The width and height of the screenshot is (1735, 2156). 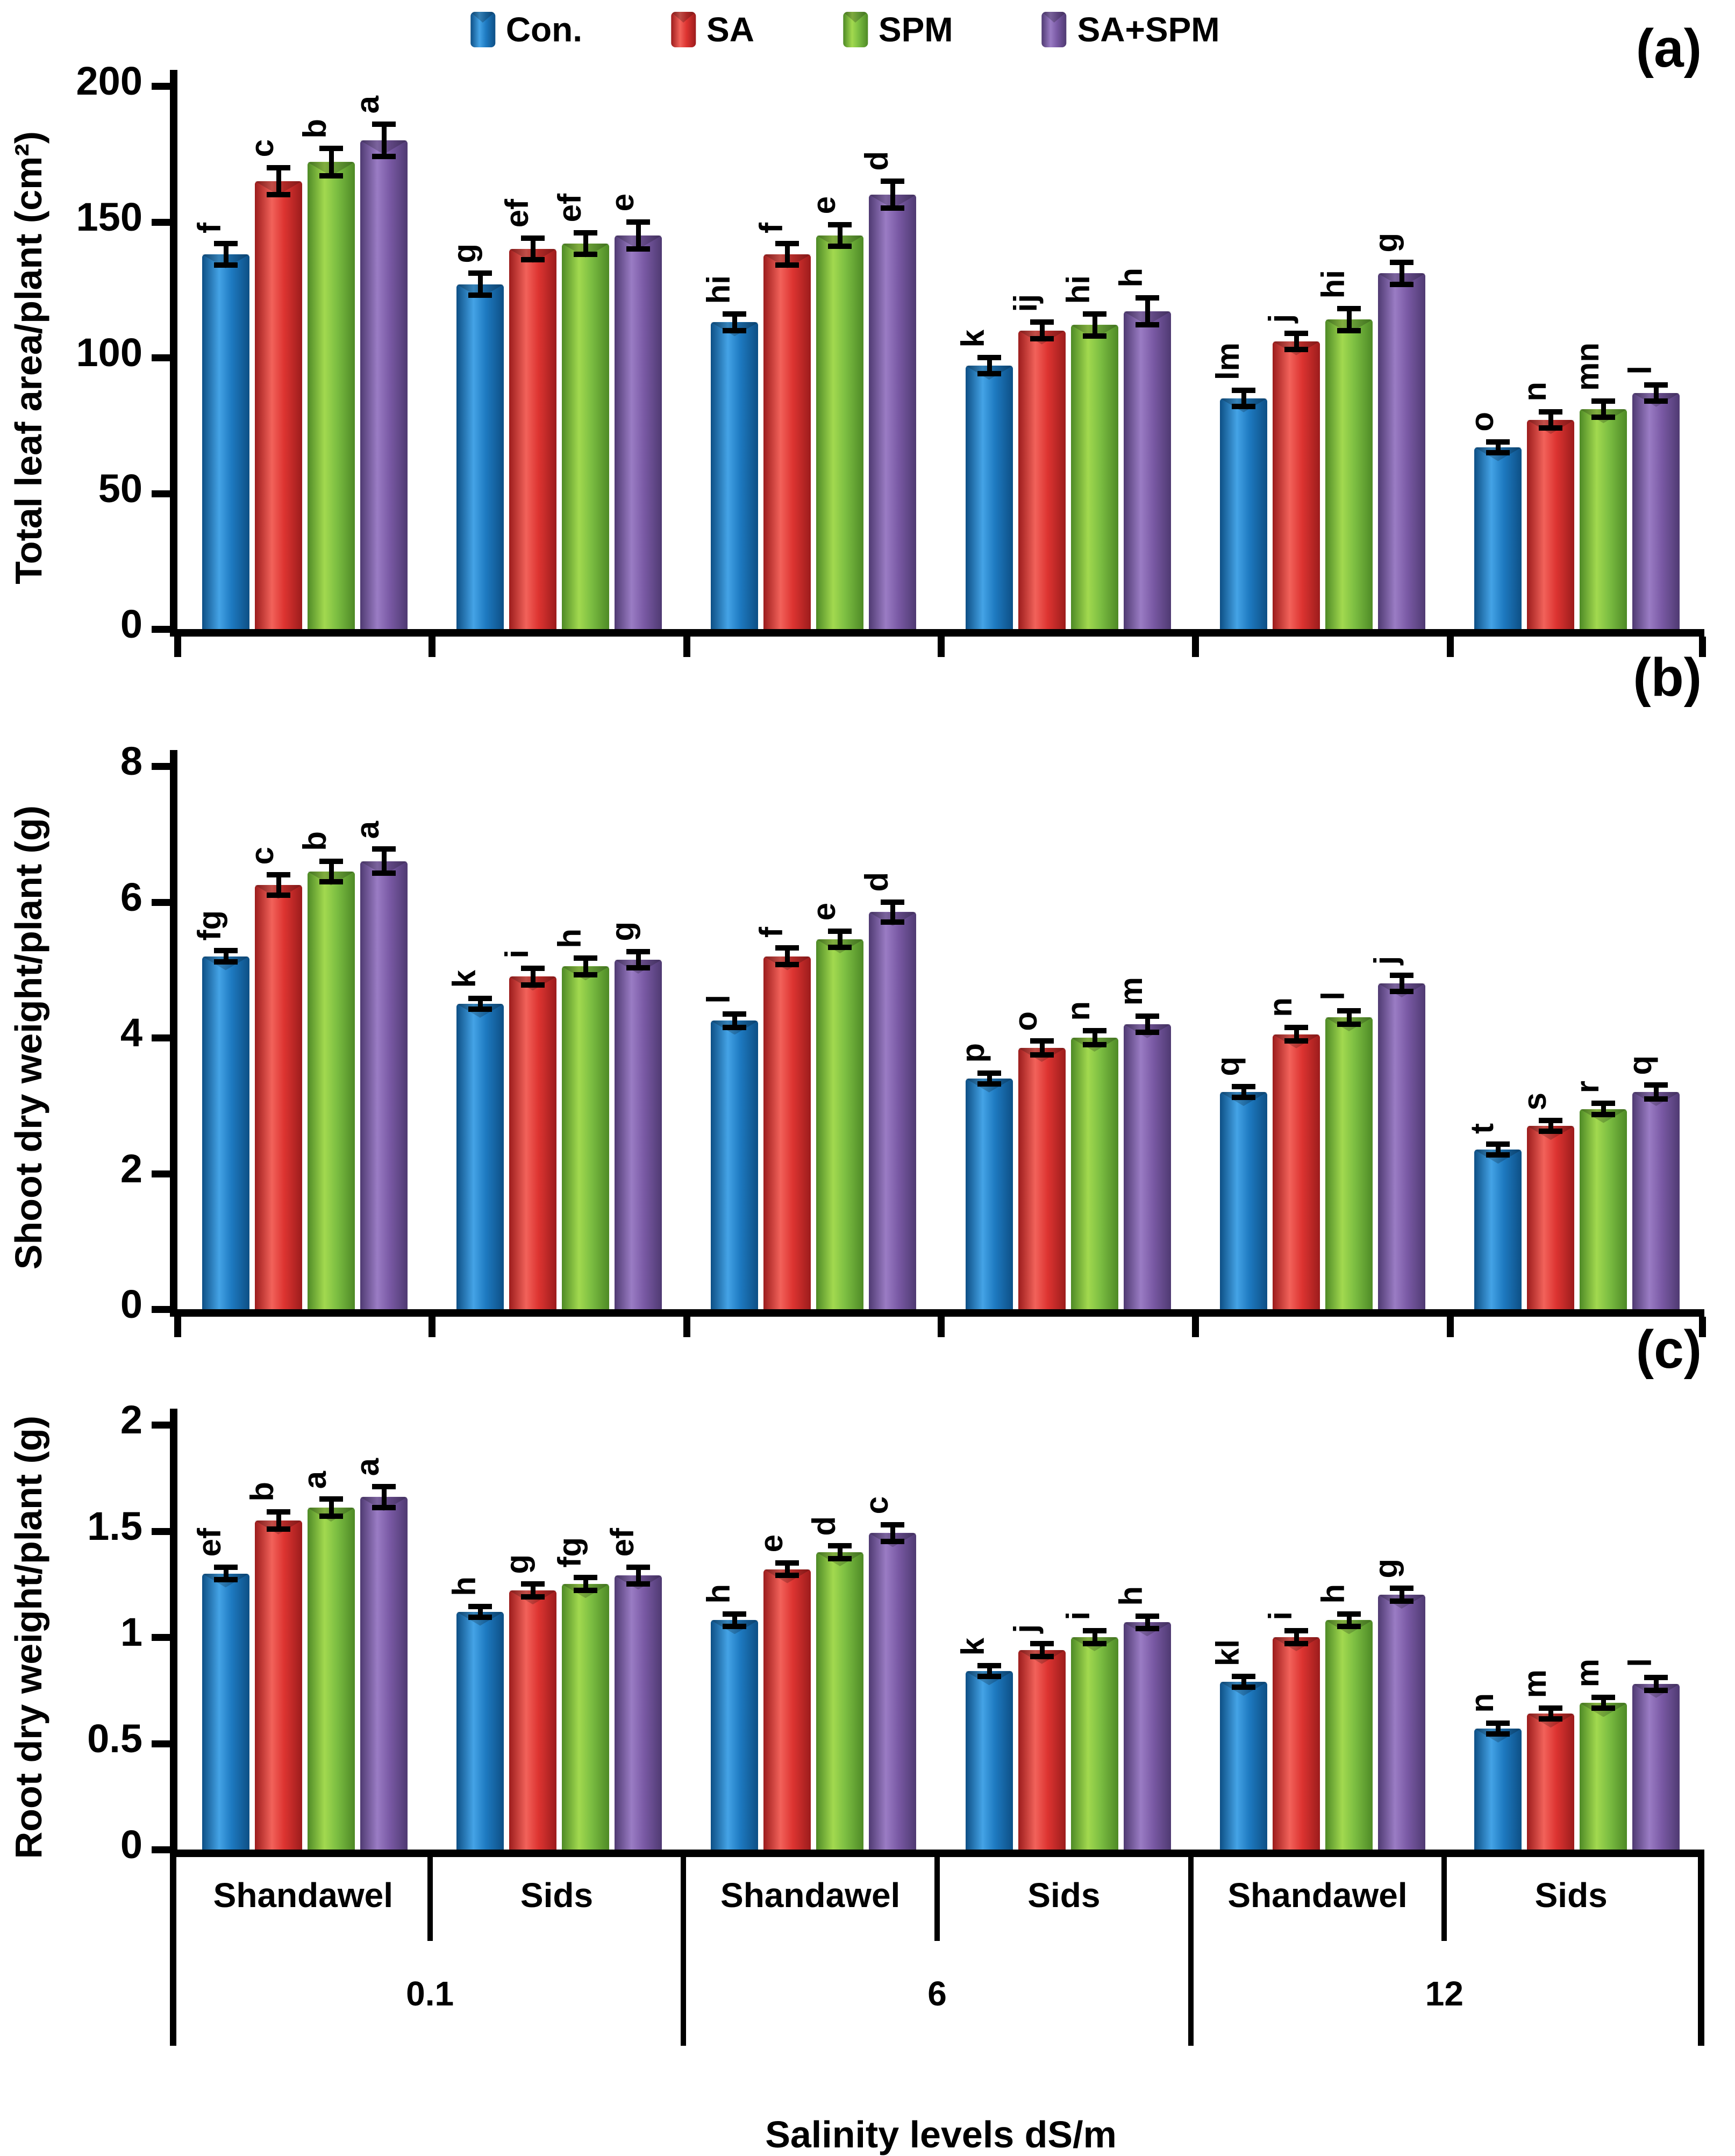 I want to click on significance-letter: d, so click(x=824, y=1527).